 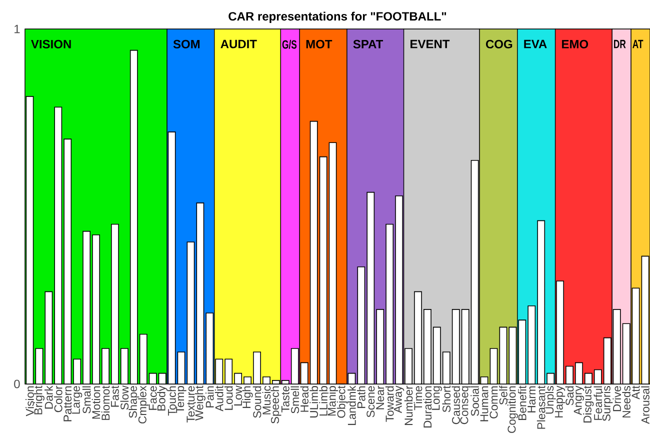 What do you see at coordinates (579, 401) in the screenshot?
I see `x-tick-label: Angry` at bounding box center [579, 401].